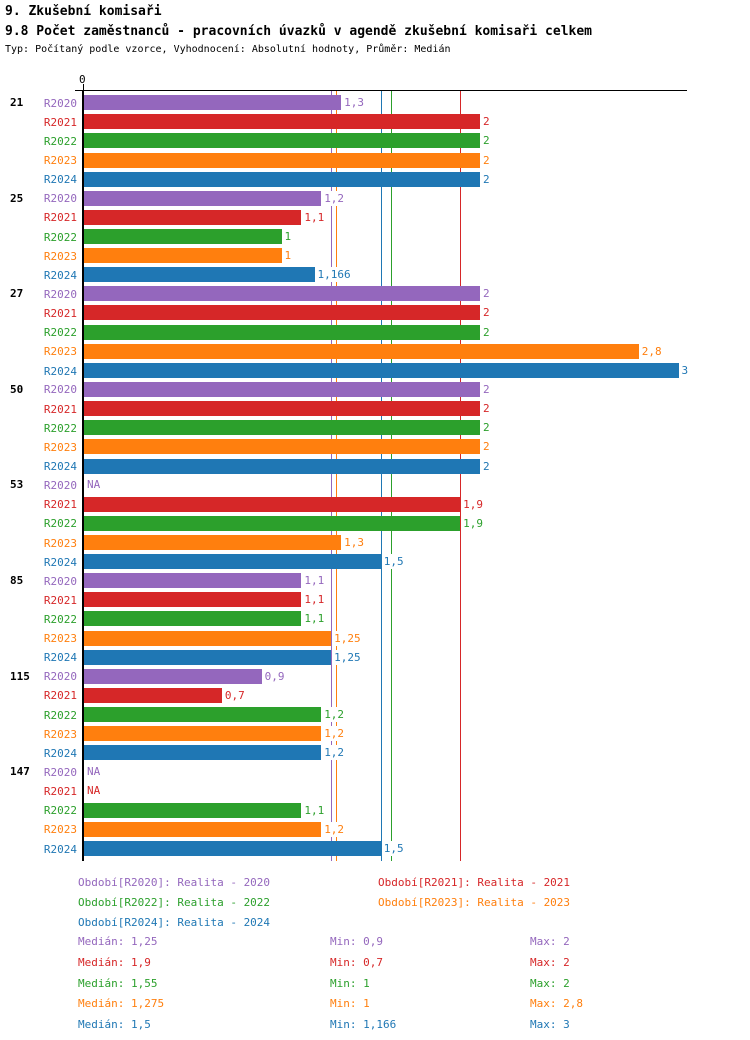 The height and width of the screenshot is (1040, 750). What do you see at coordinates (337, 475) in the screenshot?
I see `median-line-R2023` at bounding box center [337, 475].